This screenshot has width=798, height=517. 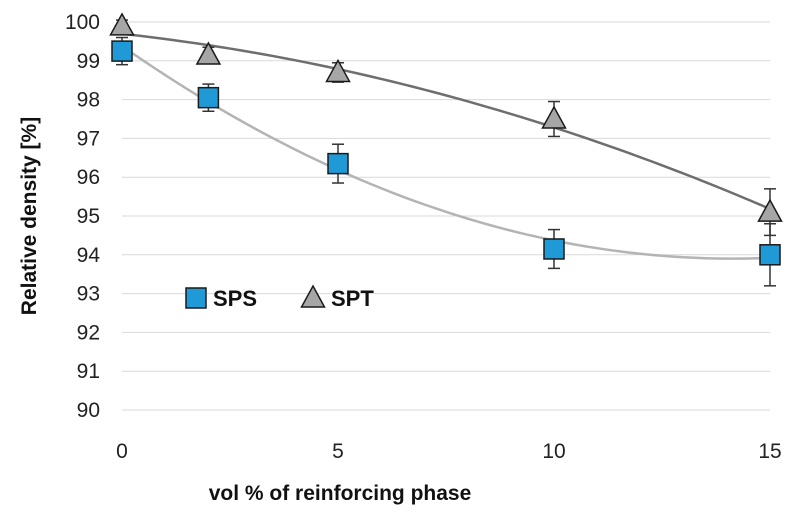 What do you see at coordinates (88, 100) in the screenshot?
I see `y-tick-label-98: 98` at bounding box center [88, 100].